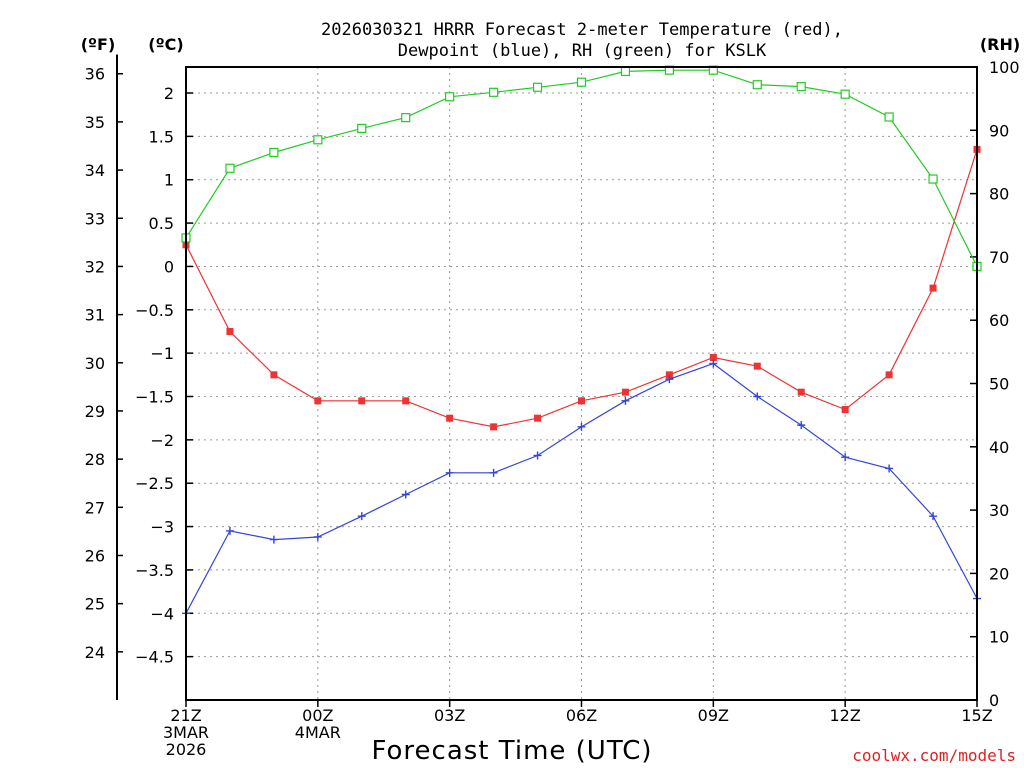 The width and height of the screenshot is (1024, 768). Describe the element at coordinates (95, 555) in the screenshot. I see `fahrenheit-tick-label: 26` at that location.